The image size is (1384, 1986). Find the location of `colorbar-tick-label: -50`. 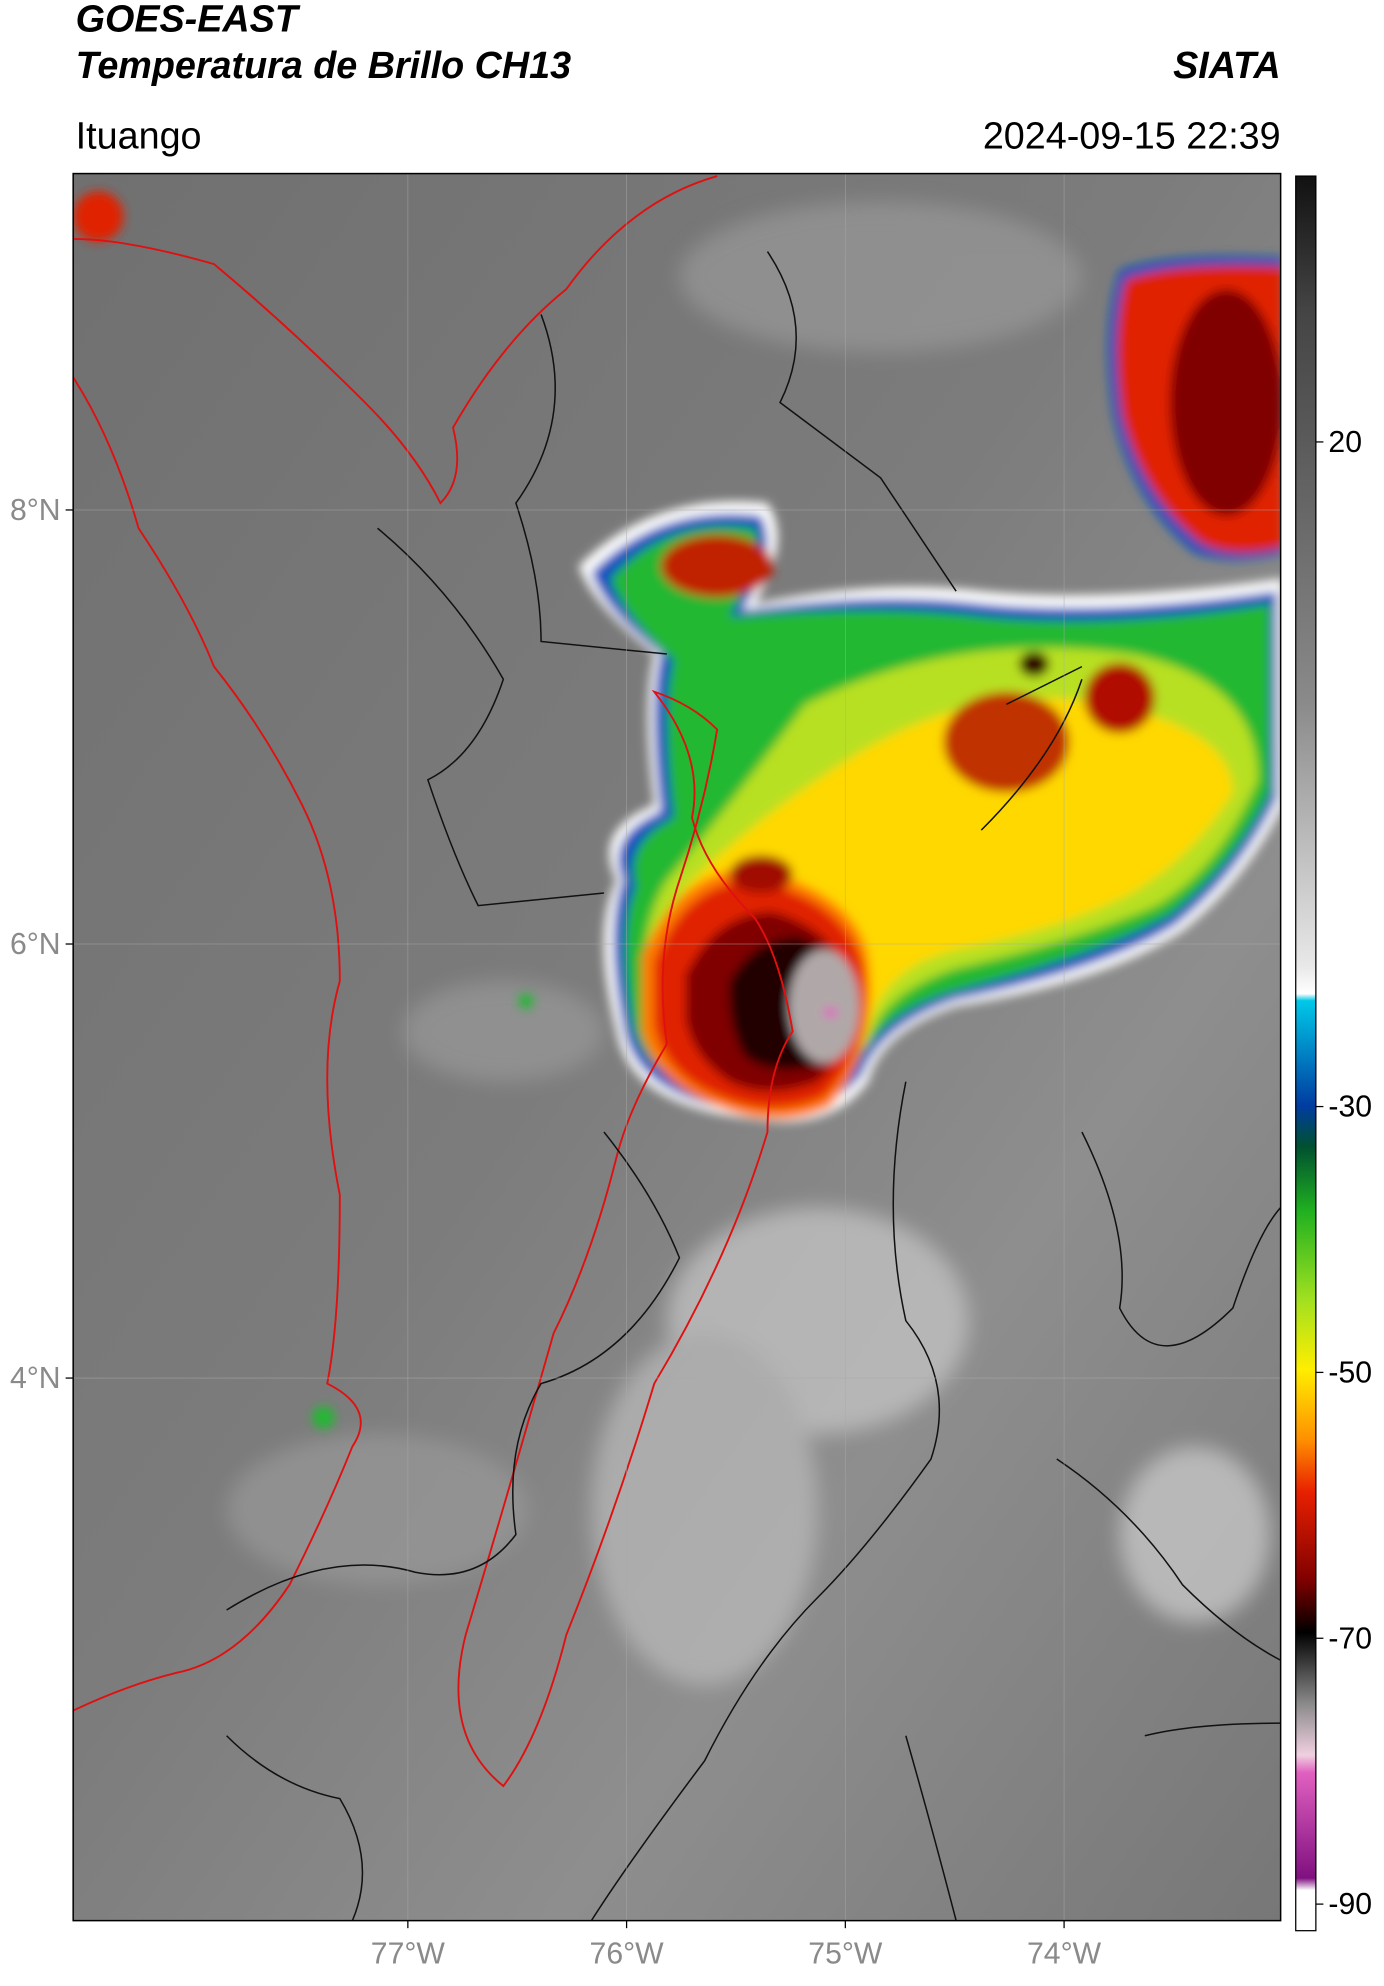

colorbar-tick-label: -50 is located at coordinates (1350, 1372).